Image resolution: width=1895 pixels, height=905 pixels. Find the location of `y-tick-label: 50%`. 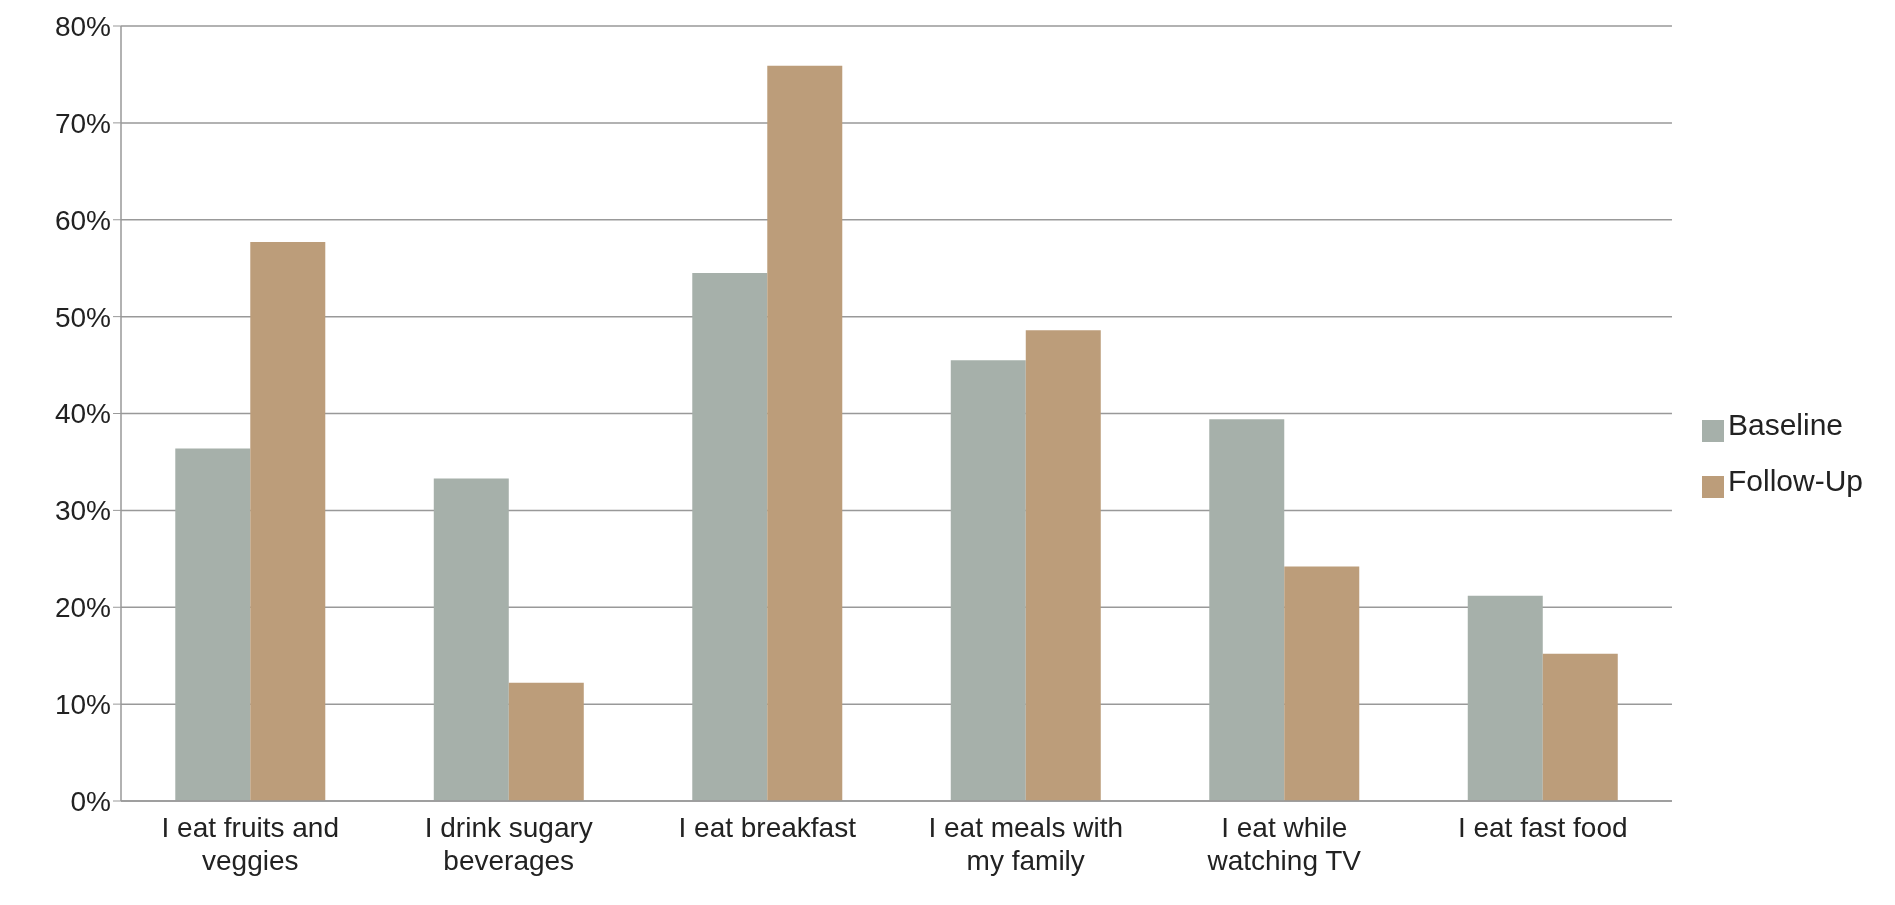

y-tick-label: 50% is located at coordinates (82, 317).